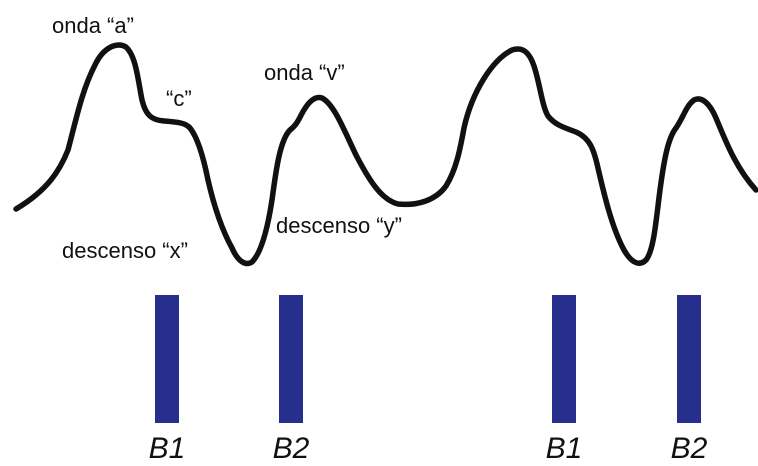  I want to click on marker-label-b2-2: B2, so click(291, 448).